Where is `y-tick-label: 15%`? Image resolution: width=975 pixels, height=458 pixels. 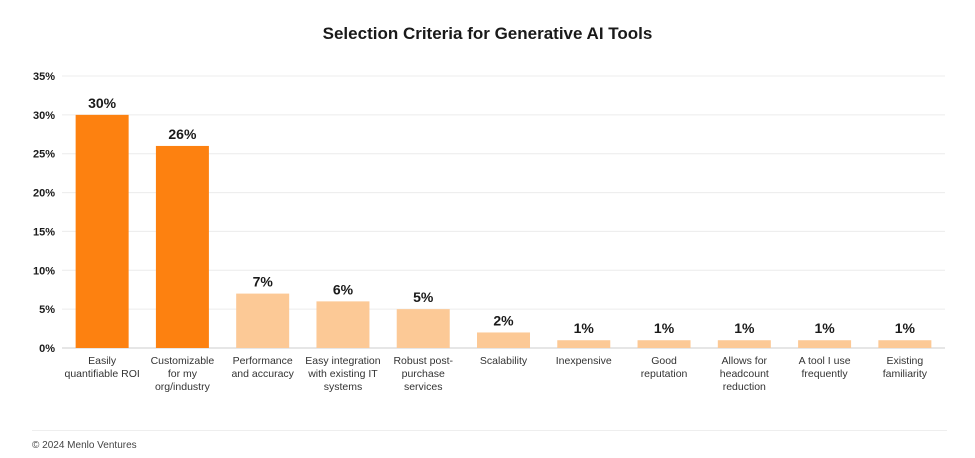
y-tick-label: 15% is located at coordinates (44, 232).